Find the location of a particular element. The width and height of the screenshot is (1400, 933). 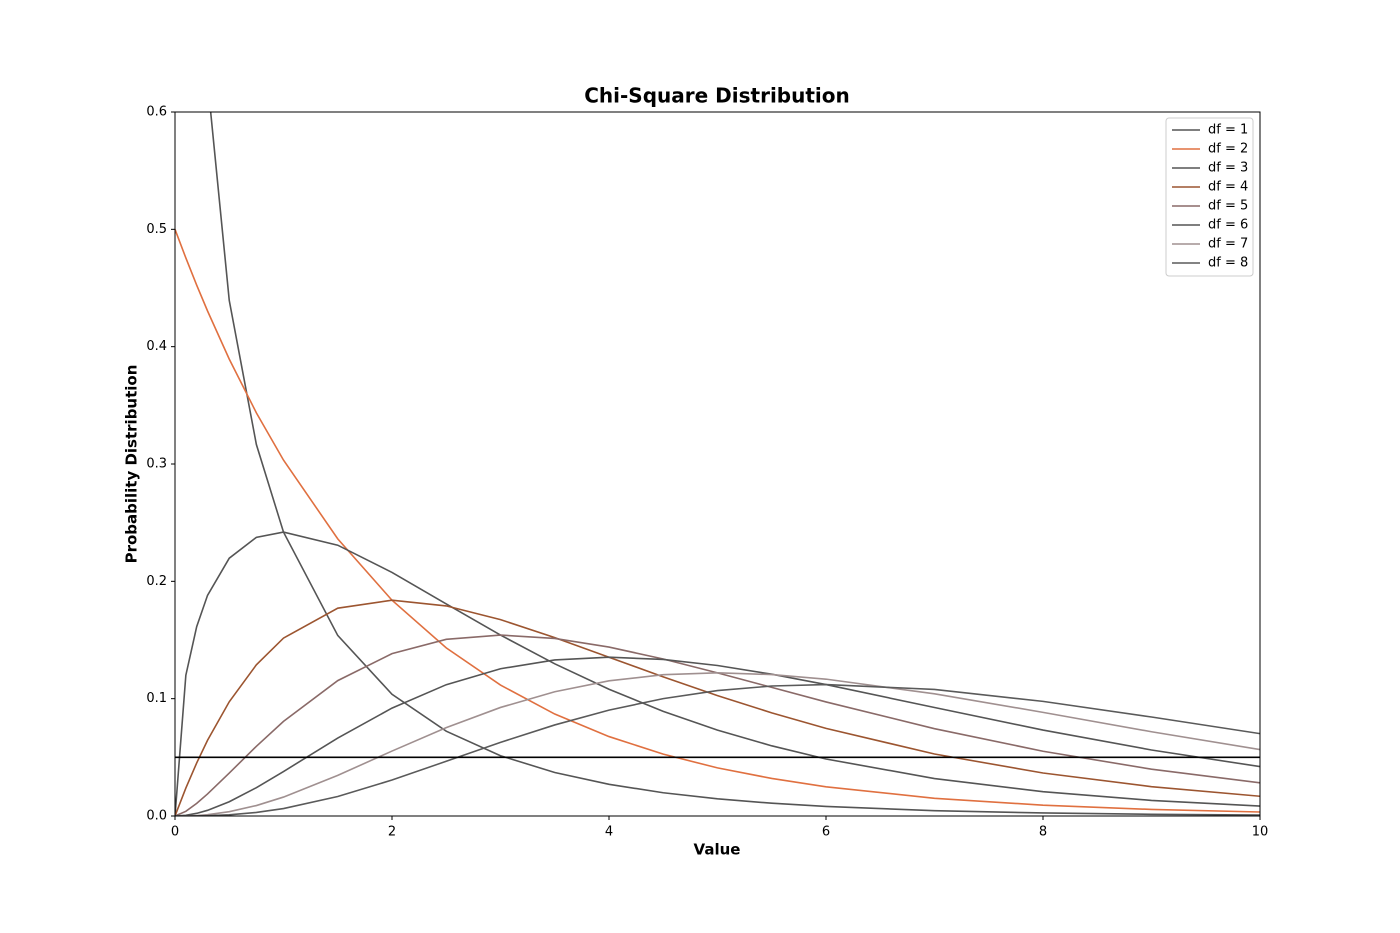

y-tick-label: 0.2 is located at coordinates (156, 581).